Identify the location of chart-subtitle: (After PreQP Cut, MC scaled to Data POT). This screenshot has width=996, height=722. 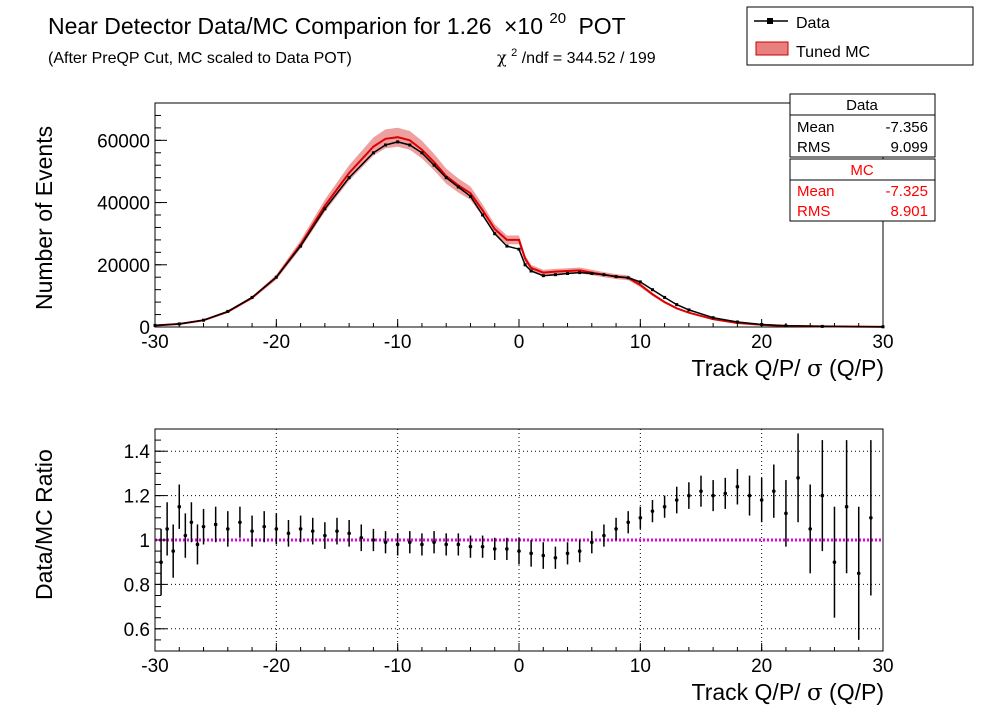
(200, 58).